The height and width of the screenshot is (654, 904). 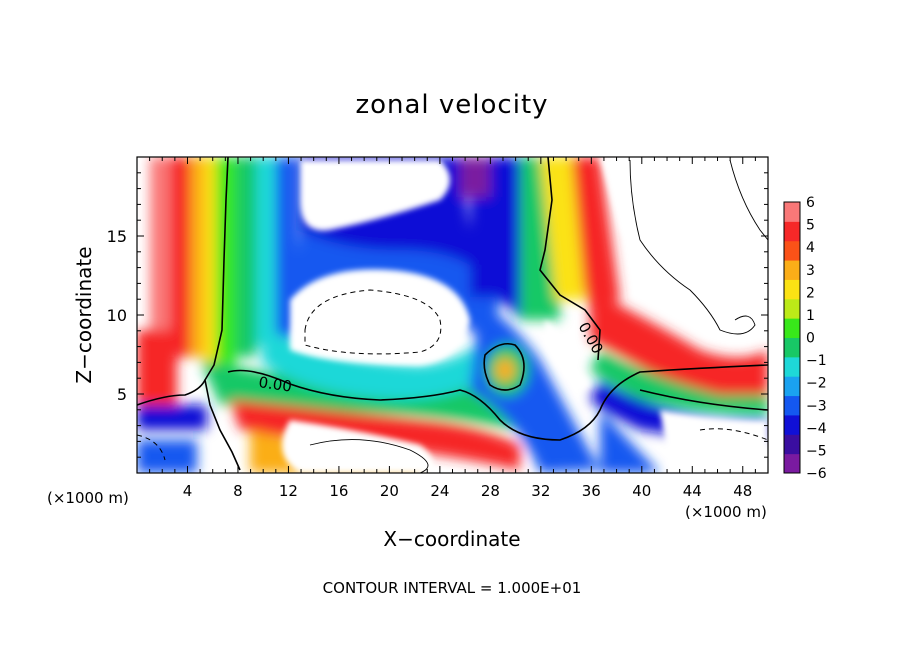 What do you see at coordinates (122, 394) in the screenshot?
I see `y-tick-label: 5` at bounding box center [122, 394].